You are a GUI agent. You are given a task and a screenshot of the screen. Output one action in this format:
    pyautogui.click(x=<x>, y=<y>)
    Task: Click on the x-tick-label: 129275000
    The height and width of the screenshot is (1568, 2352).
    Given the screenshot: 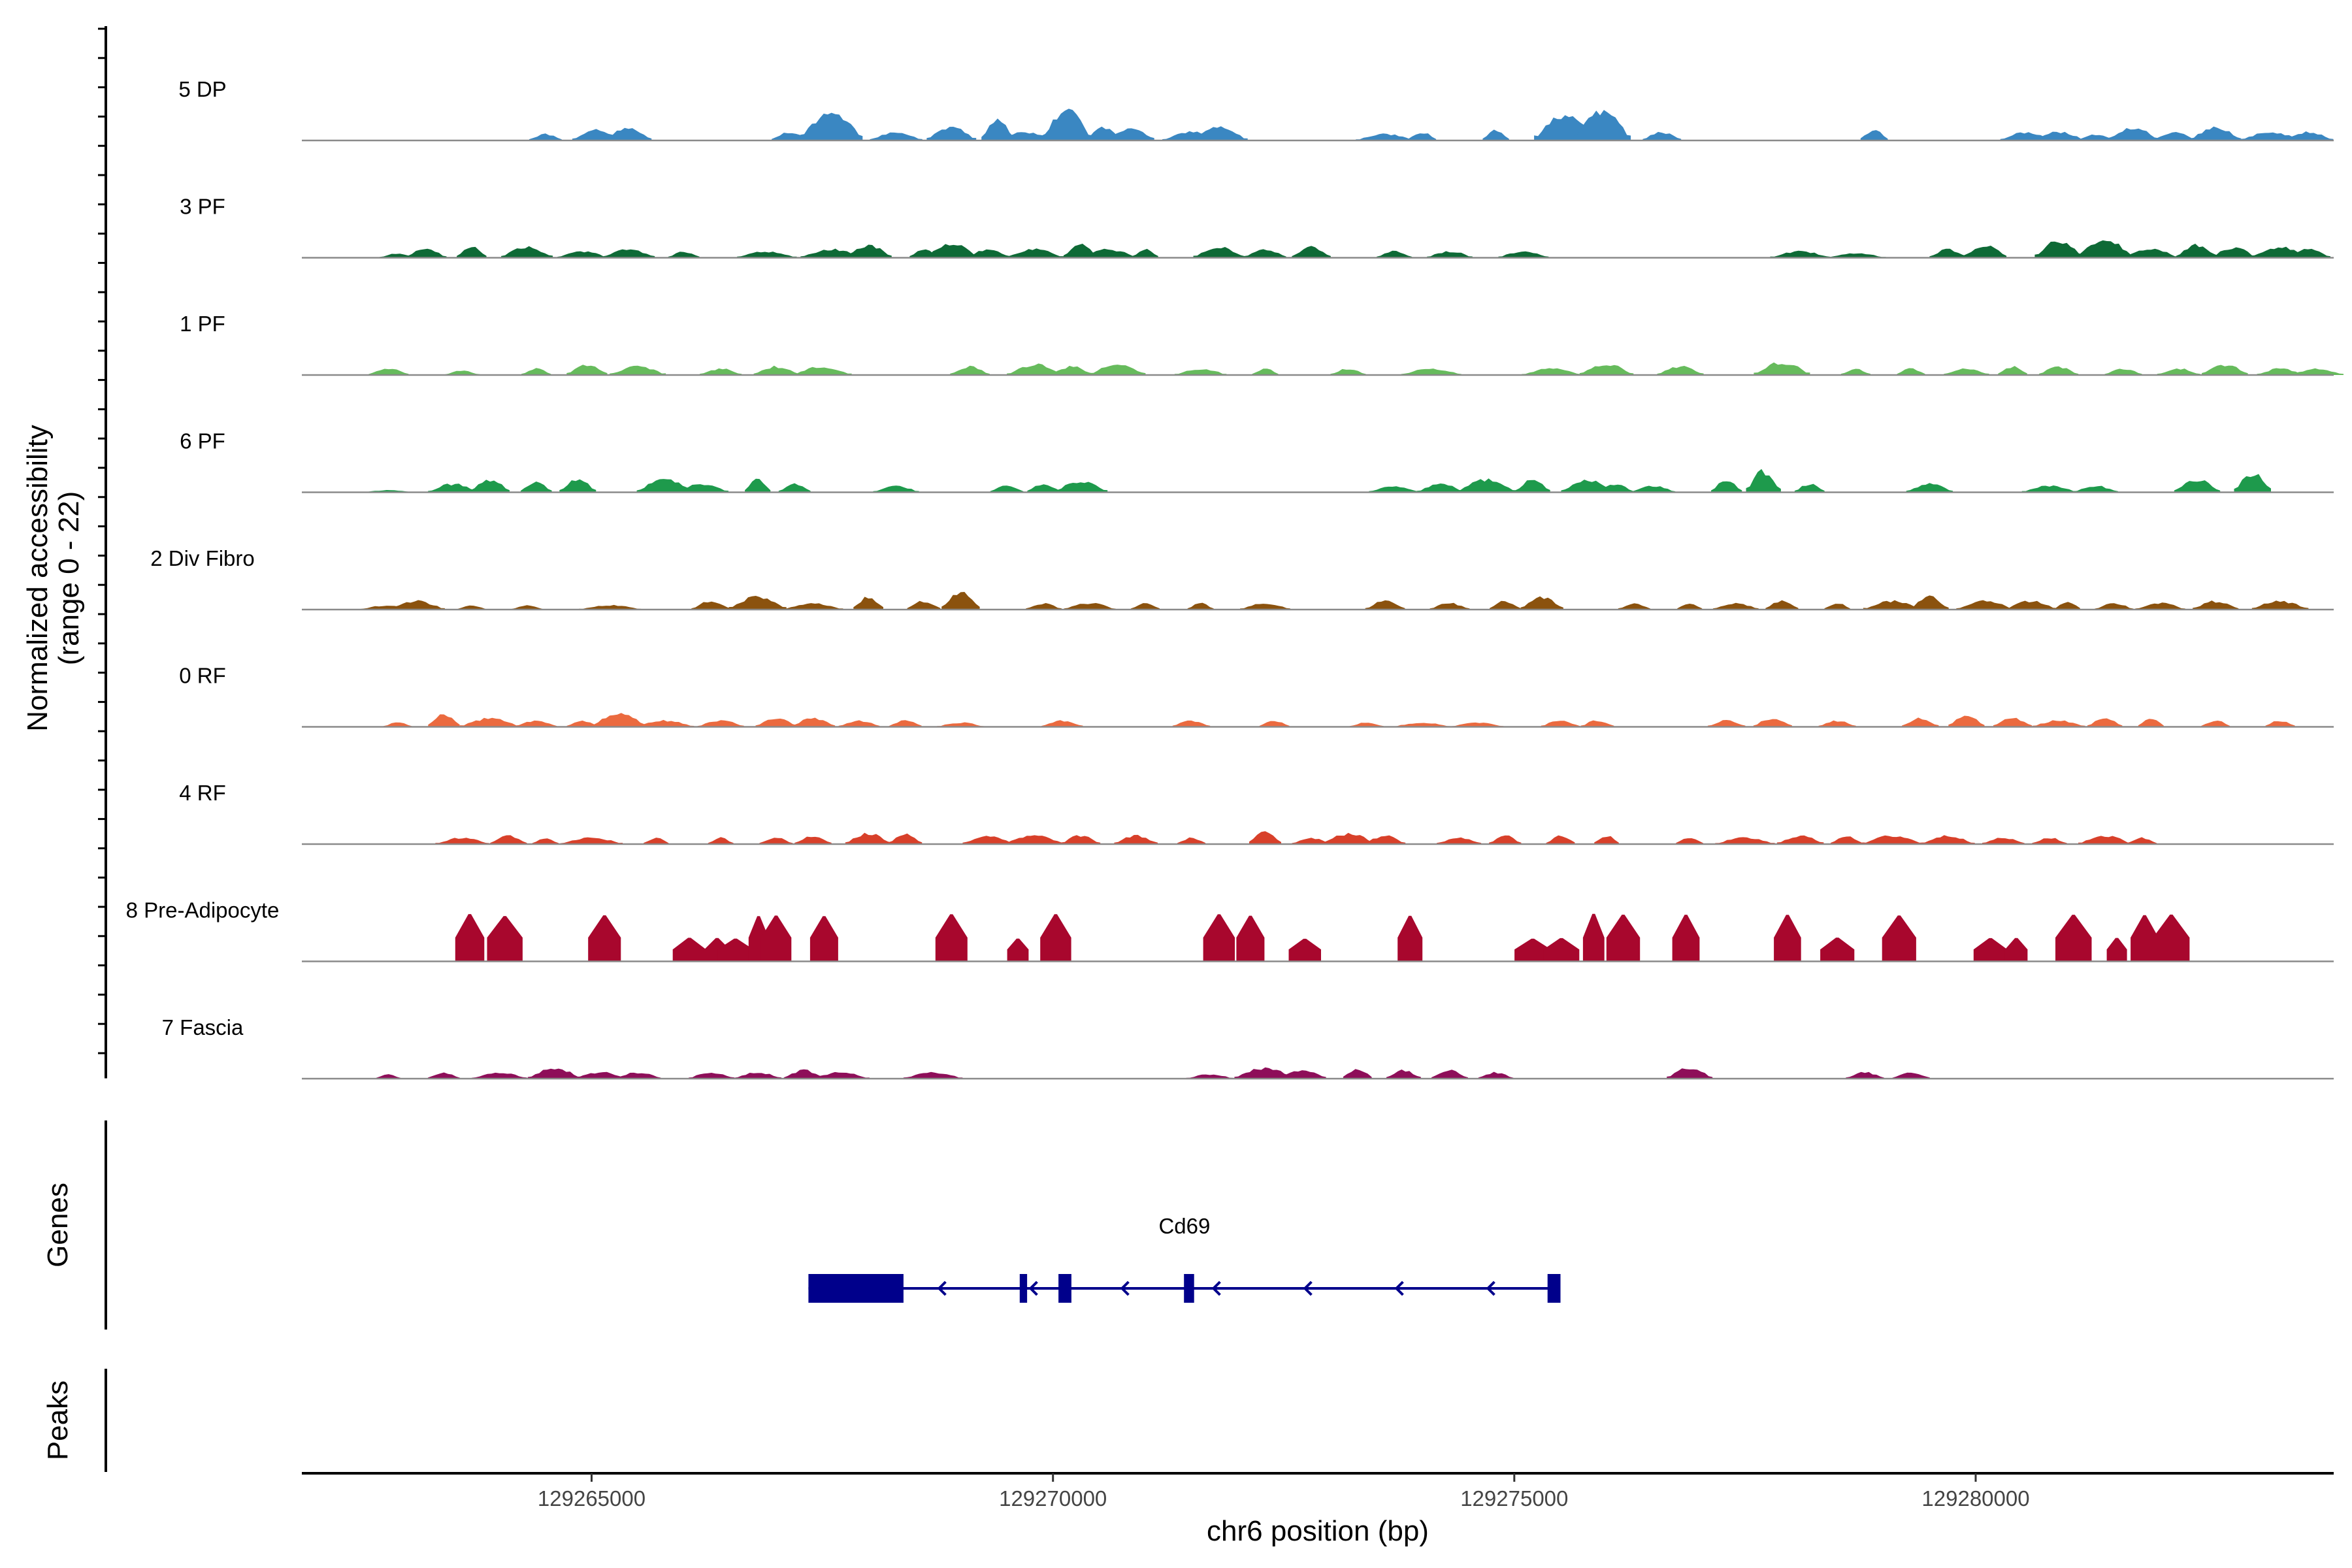 What is the action you would take?
    pyautogui.click(x=1514, y=1498)
    